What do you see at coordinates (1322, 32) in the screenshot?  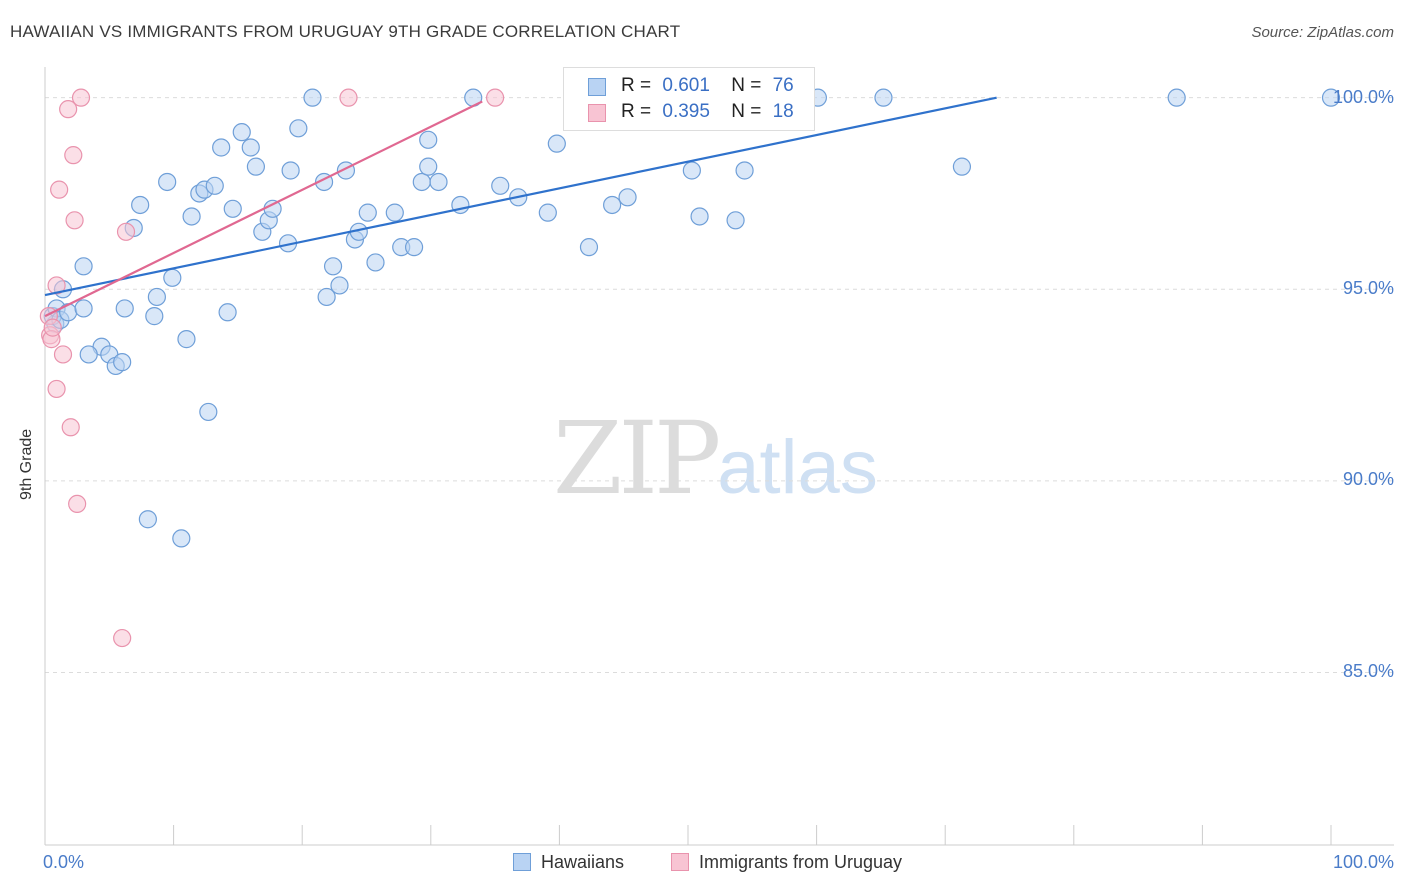 I see `source-credit: Source: ZipAtlas.com` at bounding box center [1322, 32].